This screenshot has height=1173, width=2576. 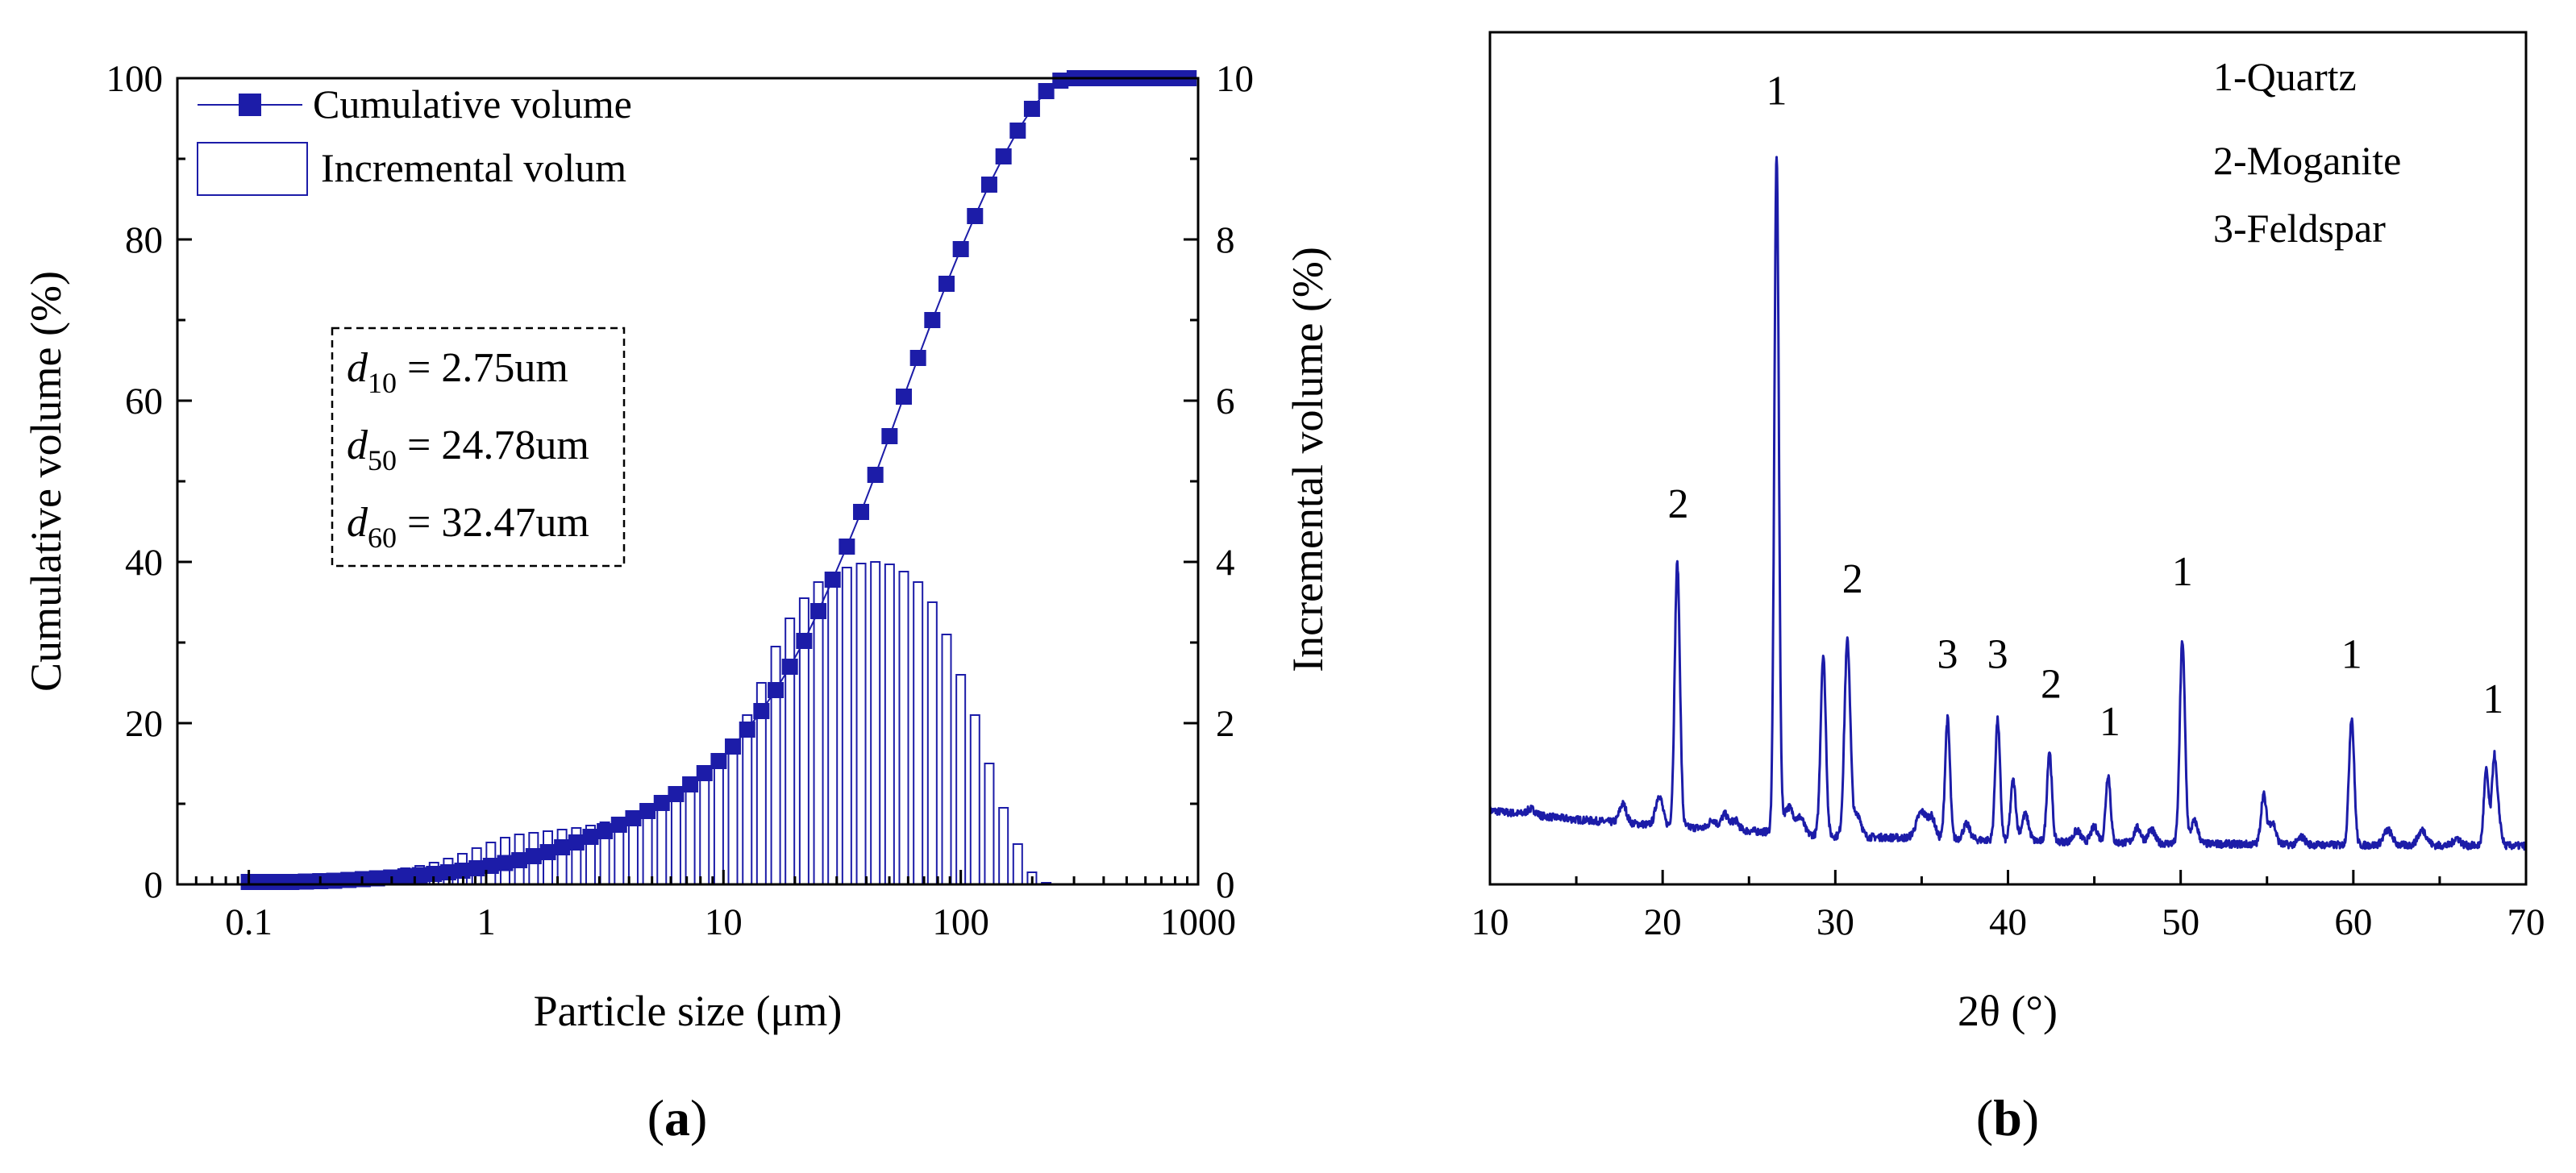 I want to click on incremental-bars, so click(x=647, y=723).